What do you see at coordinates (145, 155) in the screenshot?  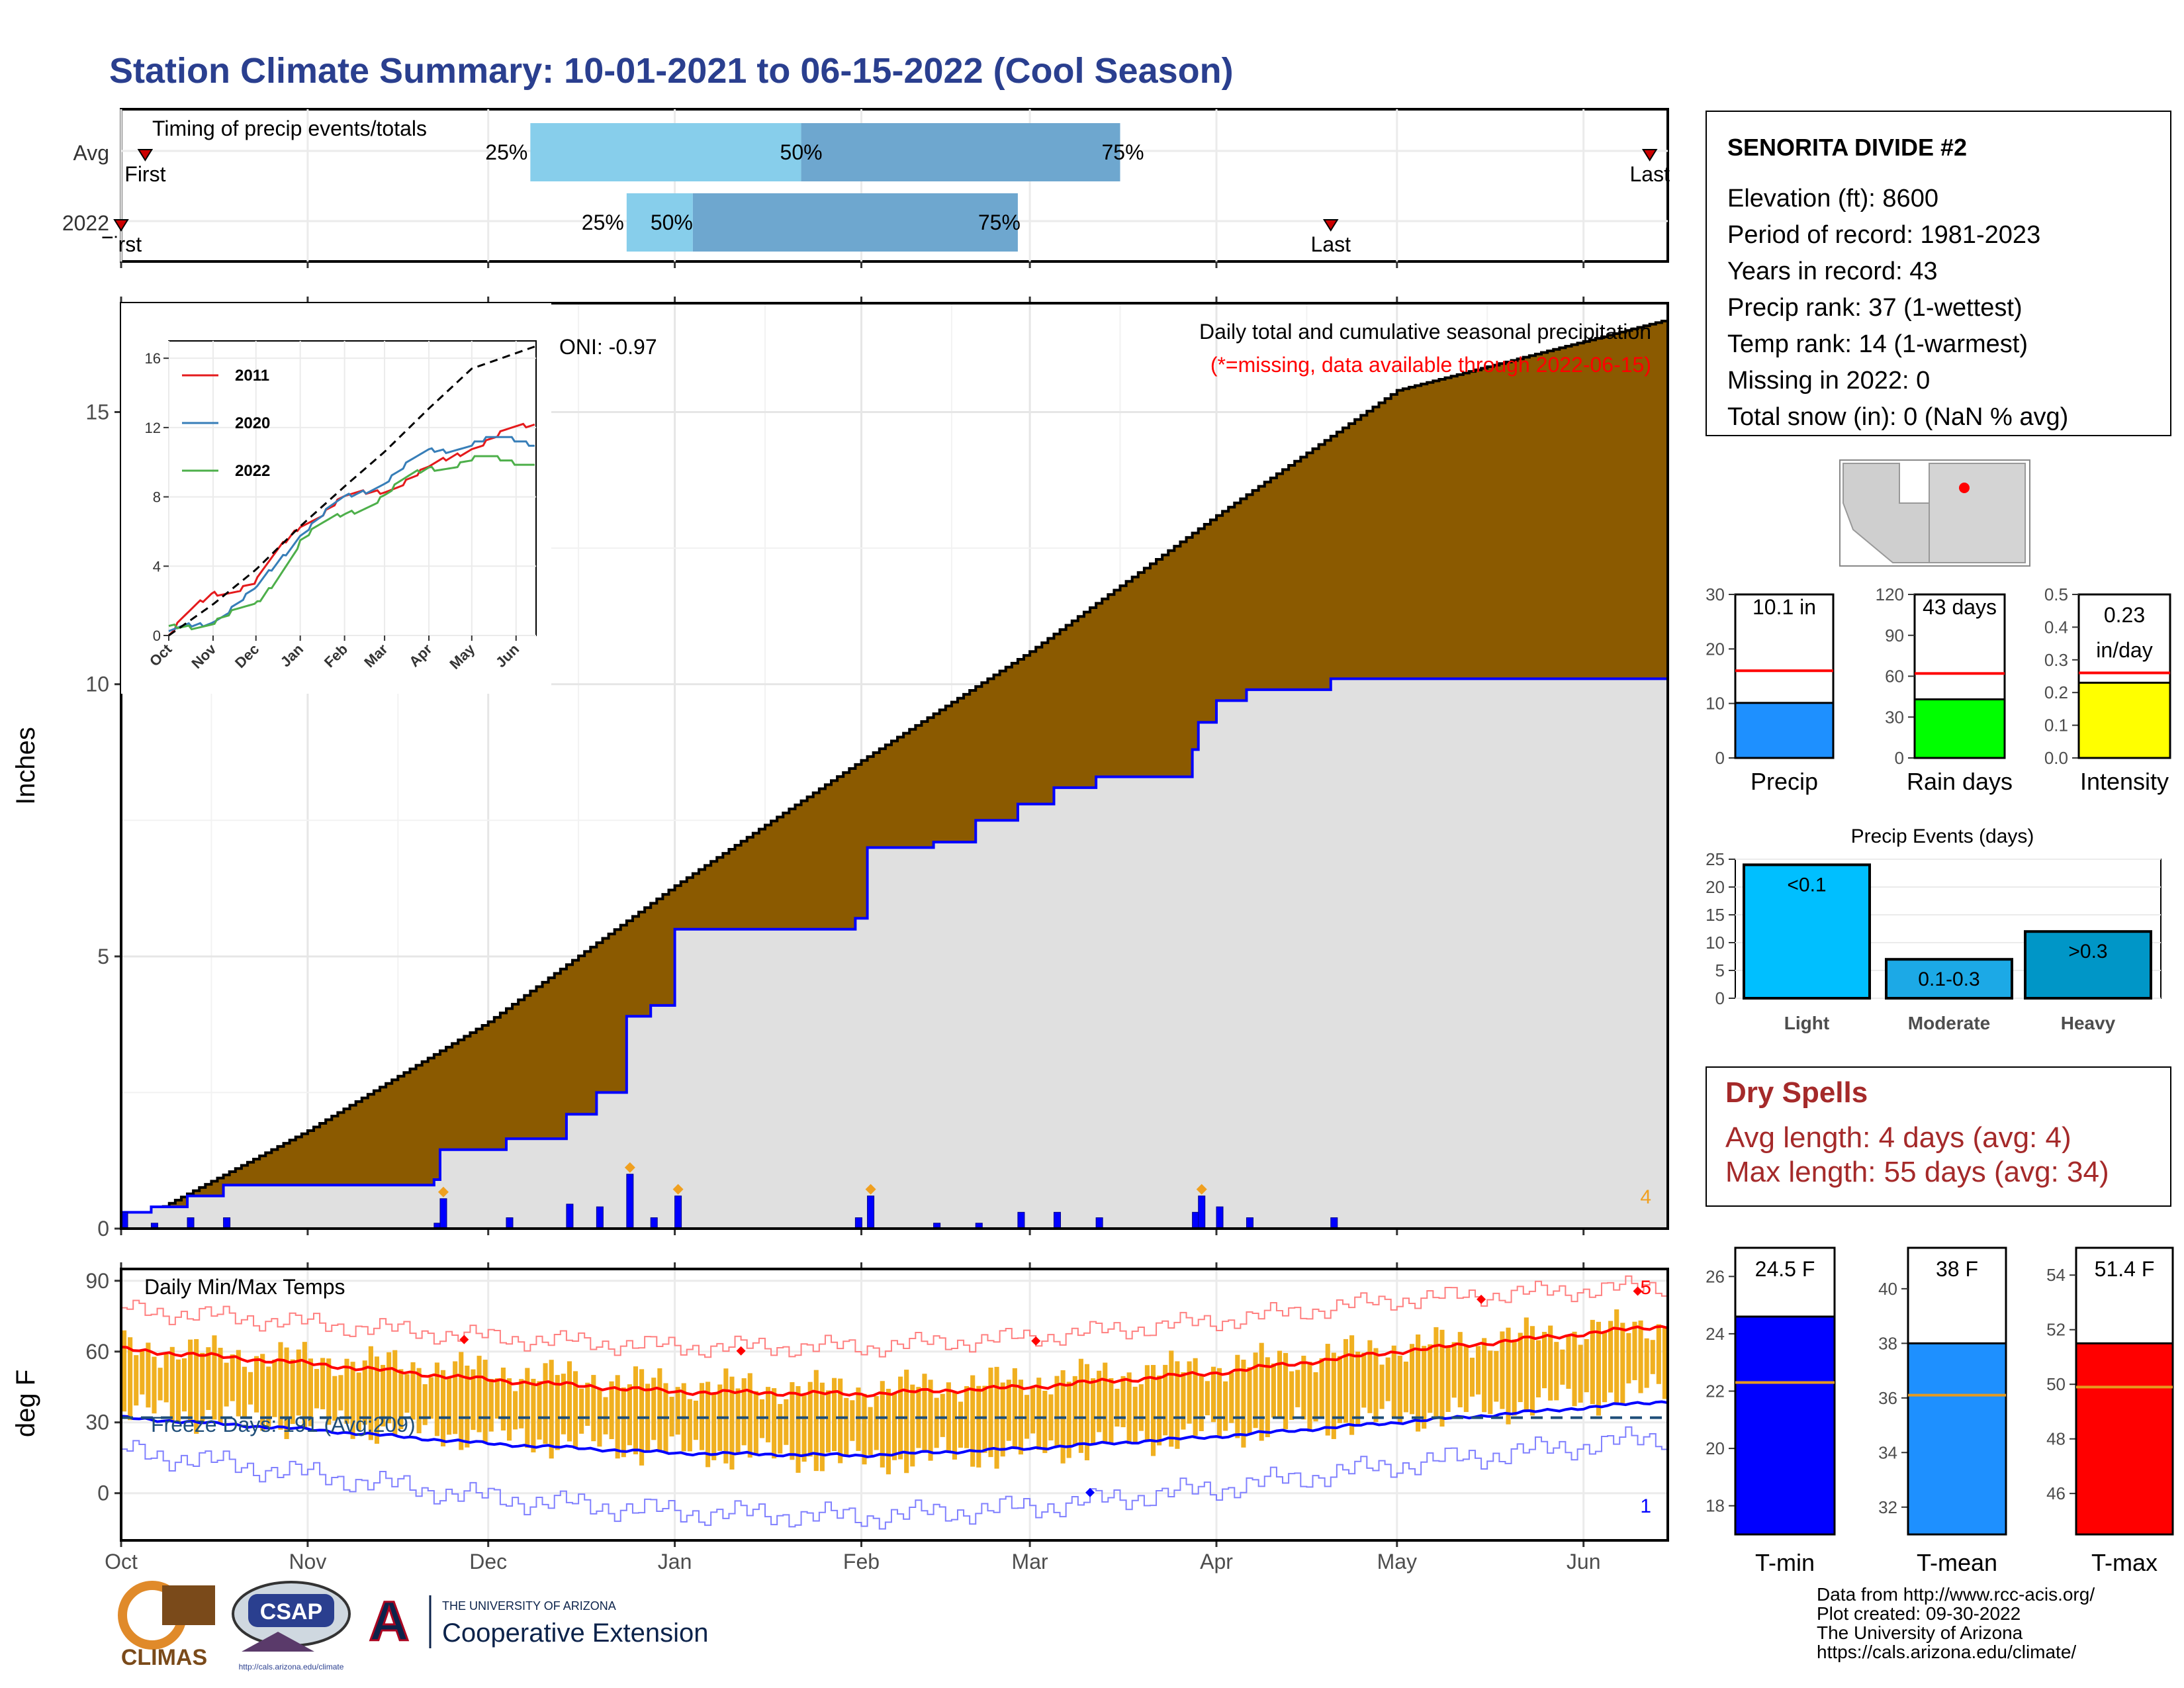 I see `timing-first-marker` at bounding box center [145, 155].